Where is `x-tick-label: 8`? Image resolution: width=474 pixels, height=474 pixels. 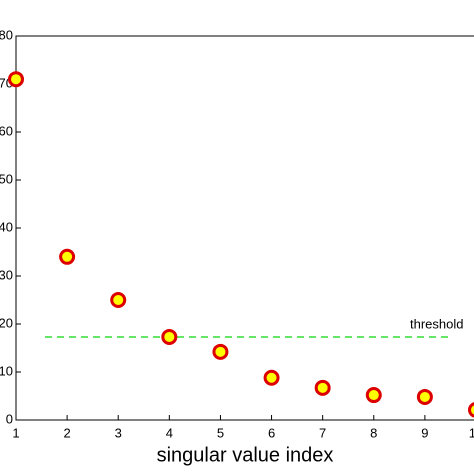 x-tick-label: 8 is located at coordinates (373, 432).